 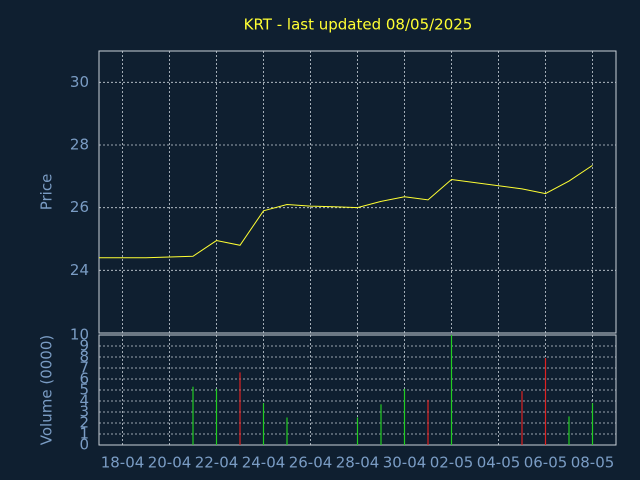 What do you see at coordinates (84, 412) in the screenshot?
I see `y-tick-label: 3` at bounding box center [84, 412].